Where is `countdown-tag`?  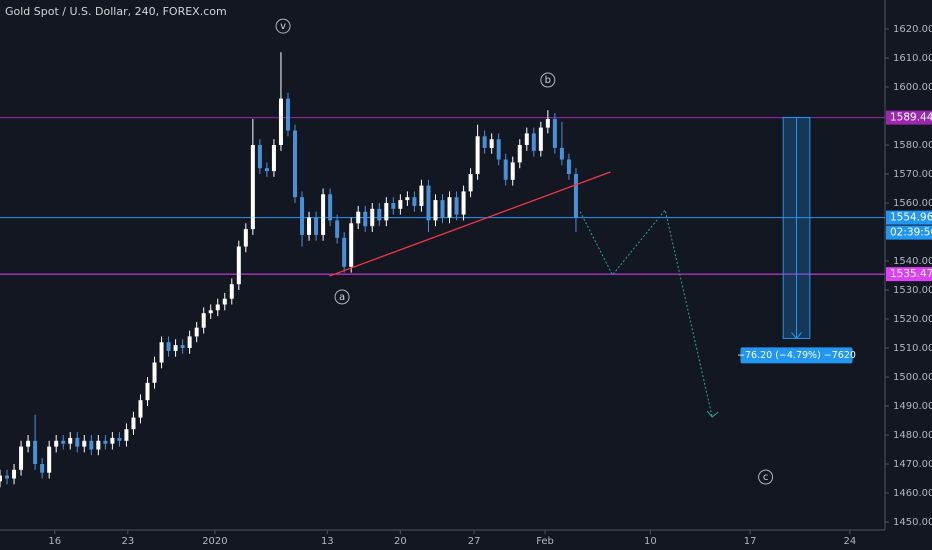
countdown-tag is located at coordinates (909, 232).